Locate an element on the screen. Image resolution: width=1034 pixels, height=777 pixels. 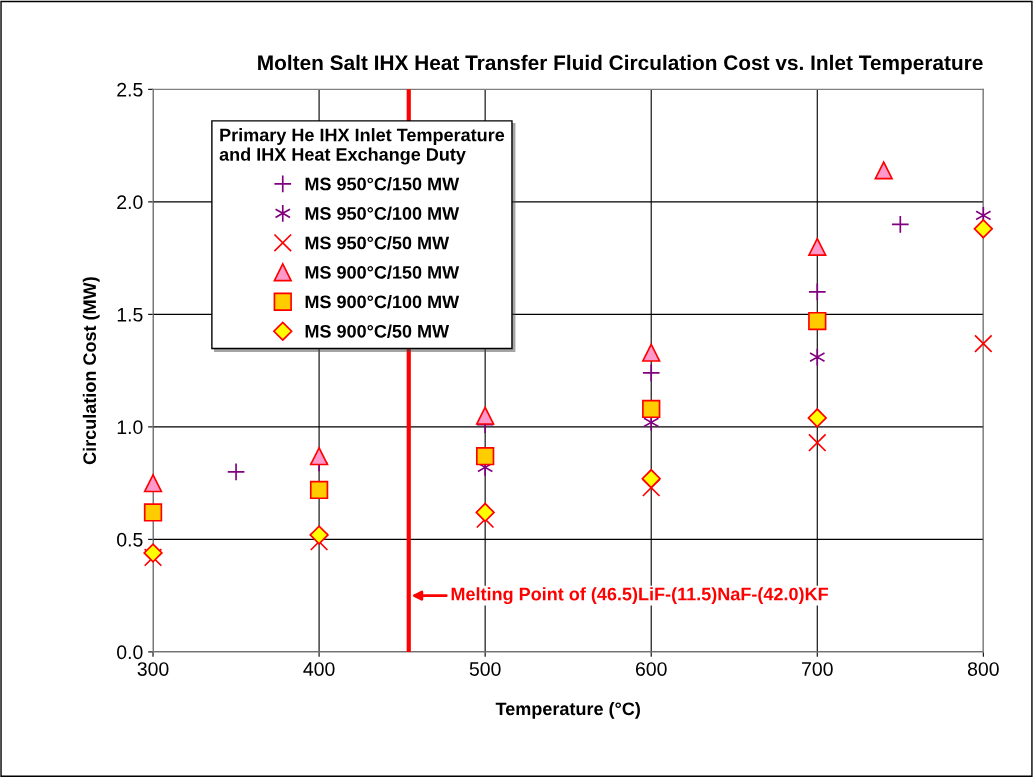
legend-label: MS 950°C/50 MW is located at coordinates (377, 243).